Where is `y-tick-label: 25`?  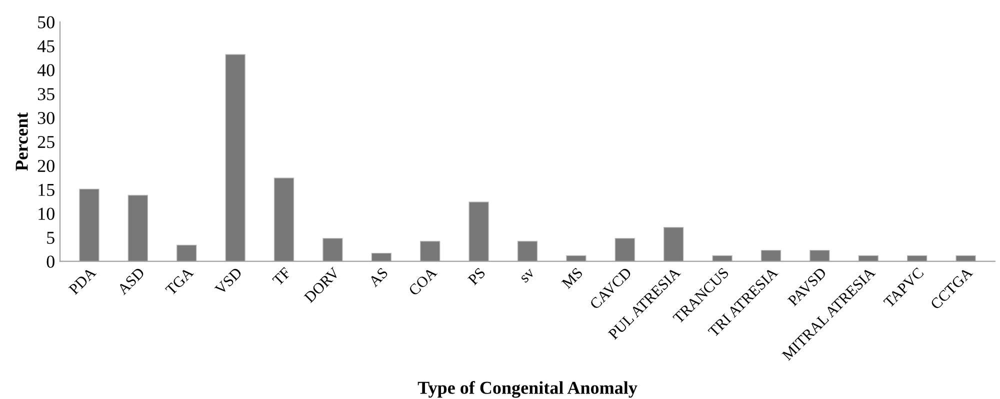
y-tick-label: 25 is located at coordinates (46, 142).